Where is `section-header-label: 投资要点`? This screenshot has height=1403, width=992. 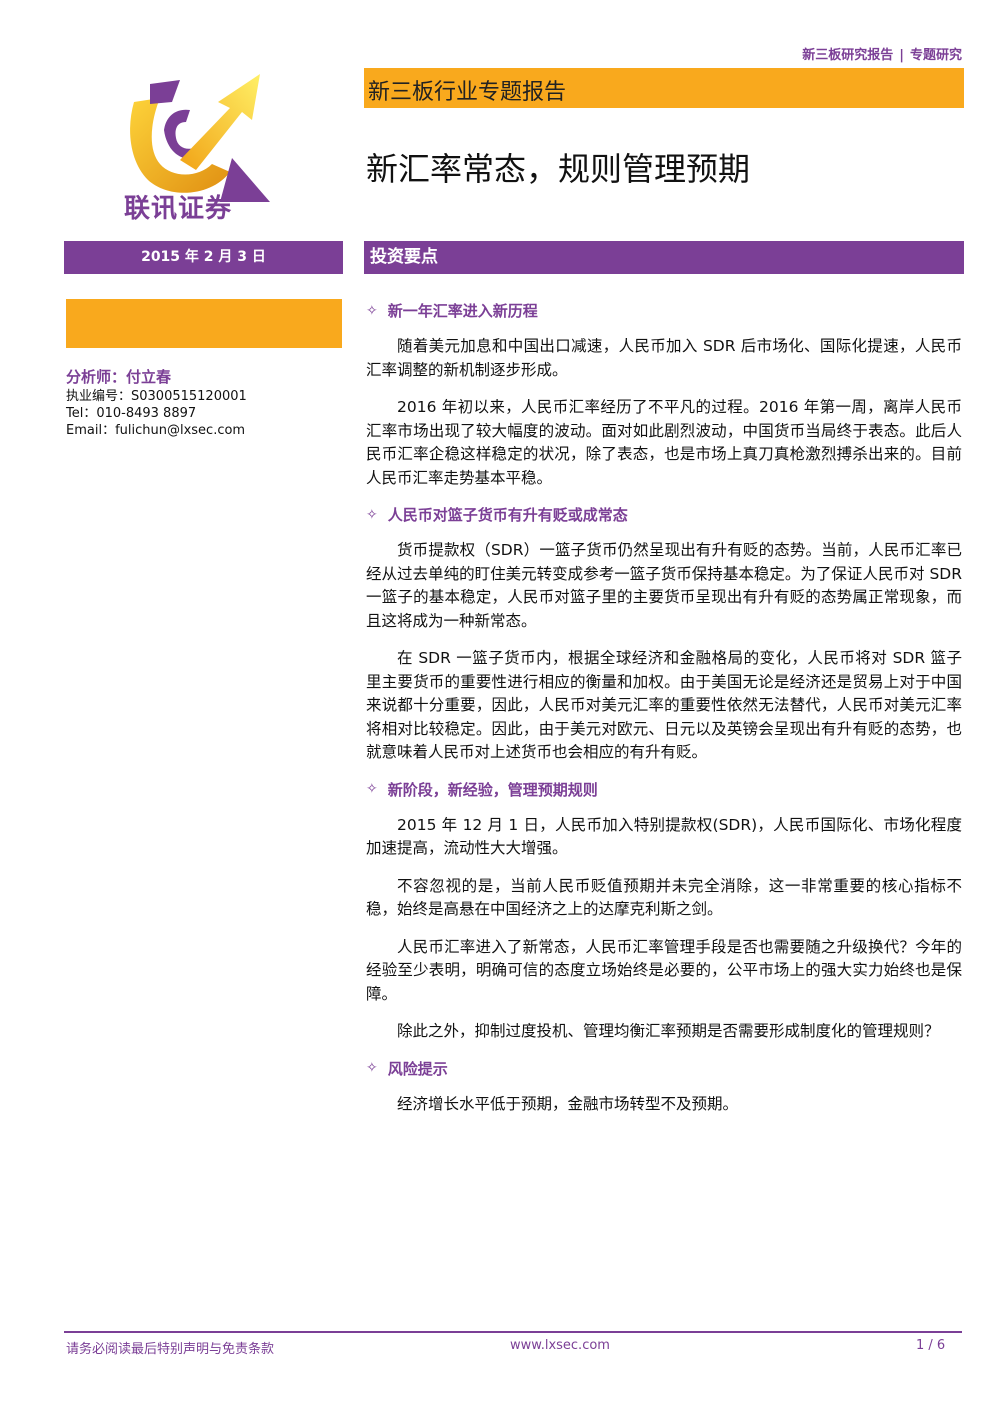
section-header-label: 投资要点 is located at coordinates (404, 257).